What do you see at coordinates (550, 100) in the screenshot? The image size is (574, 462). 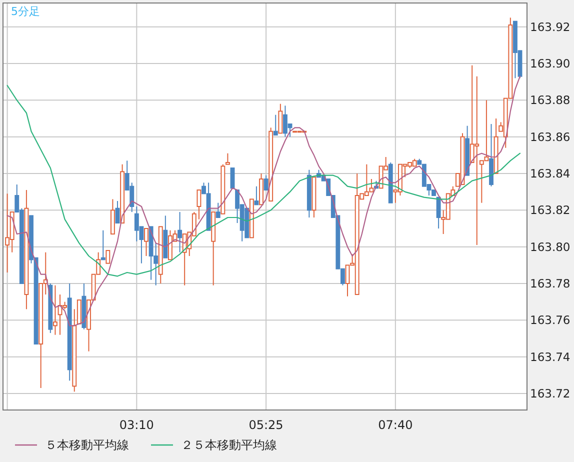 I see `y-tick-label: 163.88` at bounding box center [550, 100].